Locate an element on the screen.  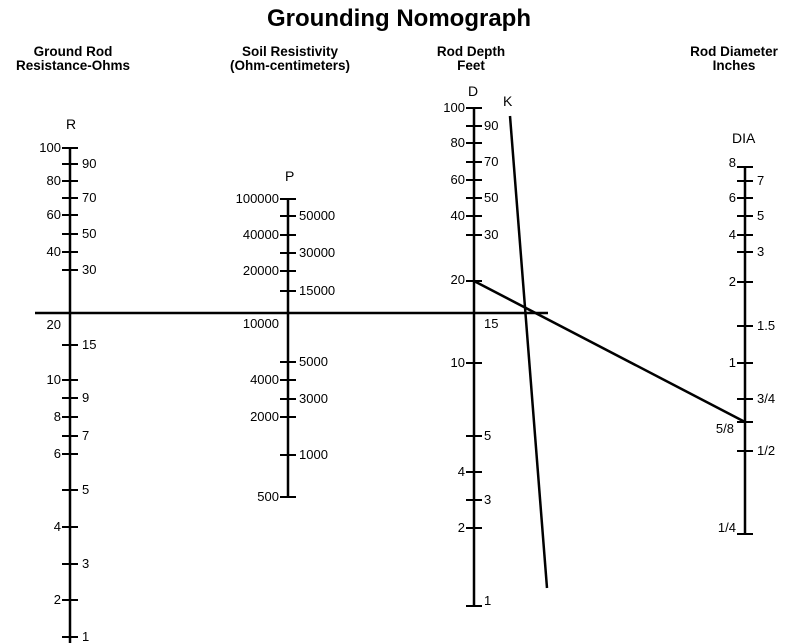
p-axis-letter: P is located at coordinates (289, 176).